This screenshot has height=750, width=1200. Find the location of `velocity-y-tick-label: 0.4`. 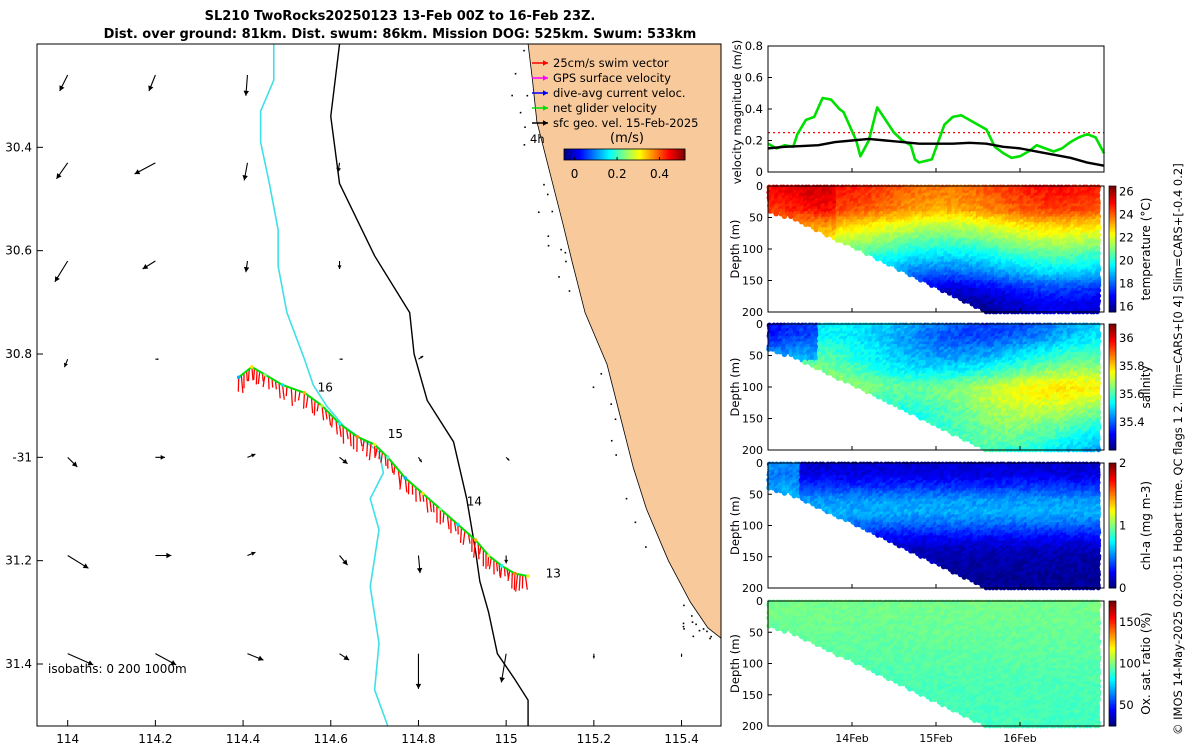

velocity-y-tick-label: 0.4 is located at coordinates (754, 109).